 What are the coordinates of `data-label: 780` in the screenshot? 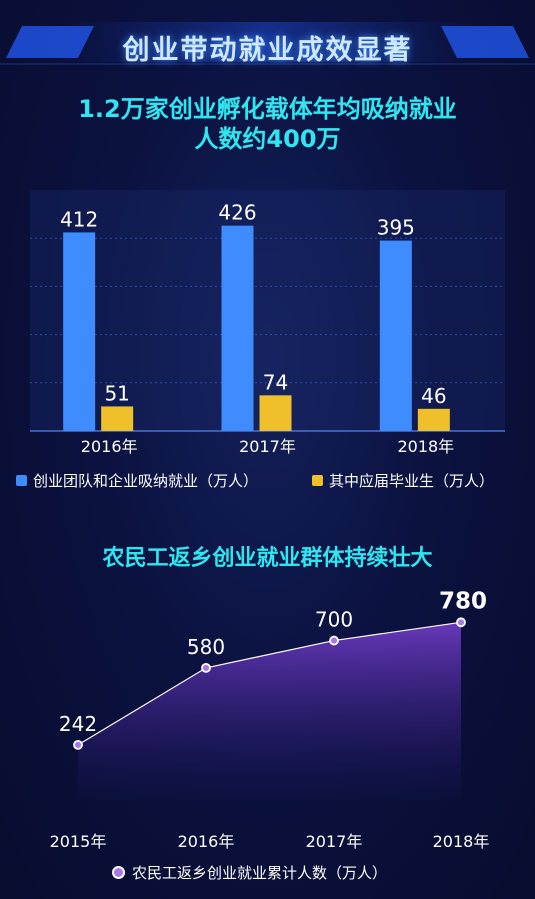 It's located at (463, 601).